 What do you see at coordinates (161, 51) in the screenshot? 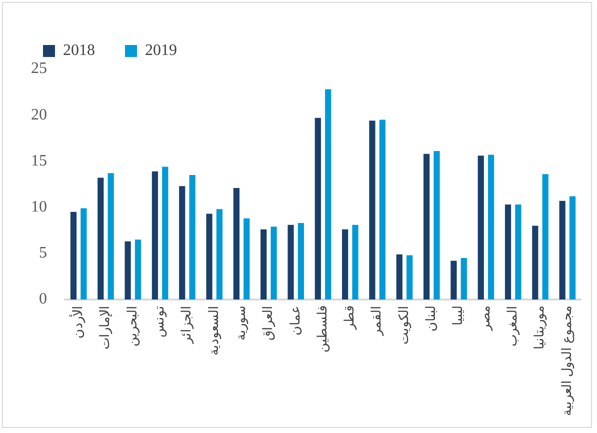
I see `legend-label: 2019` at bounding box center [161, 51].